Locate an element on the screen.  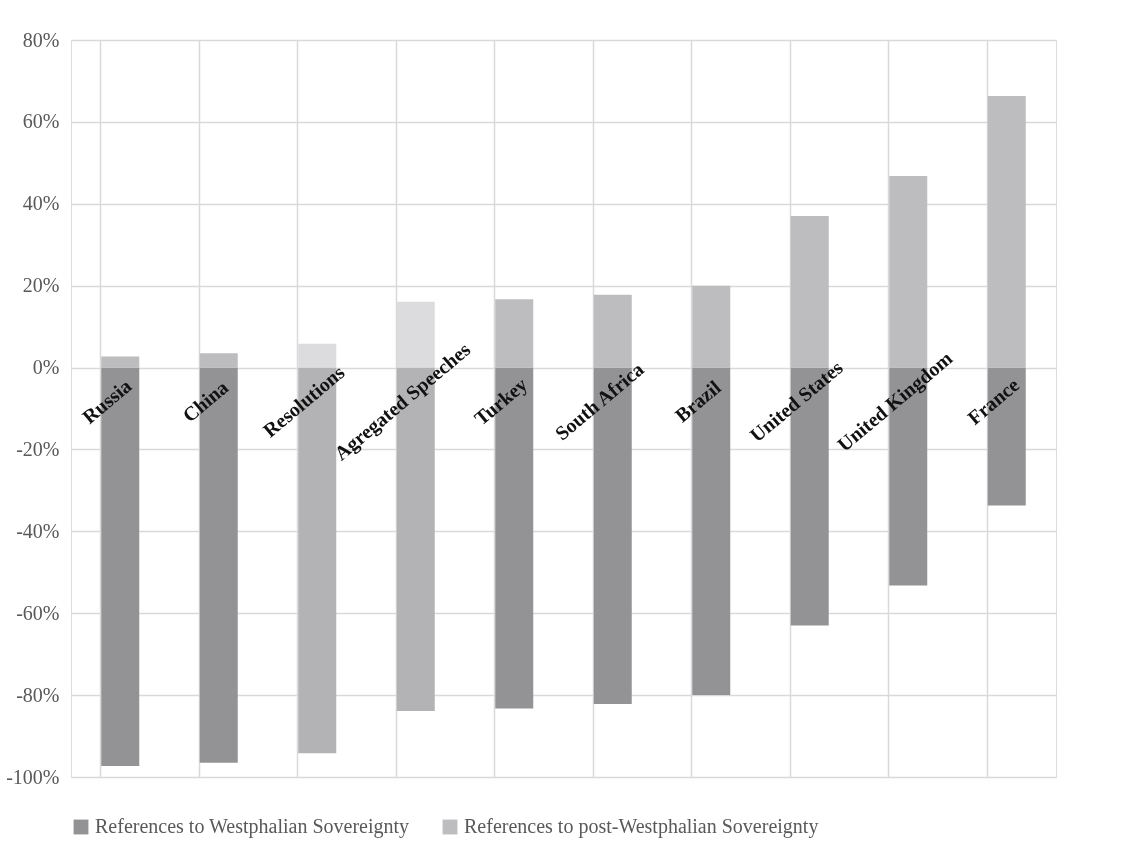
y-tick-label: 20% is located at coordinates (41, 285).